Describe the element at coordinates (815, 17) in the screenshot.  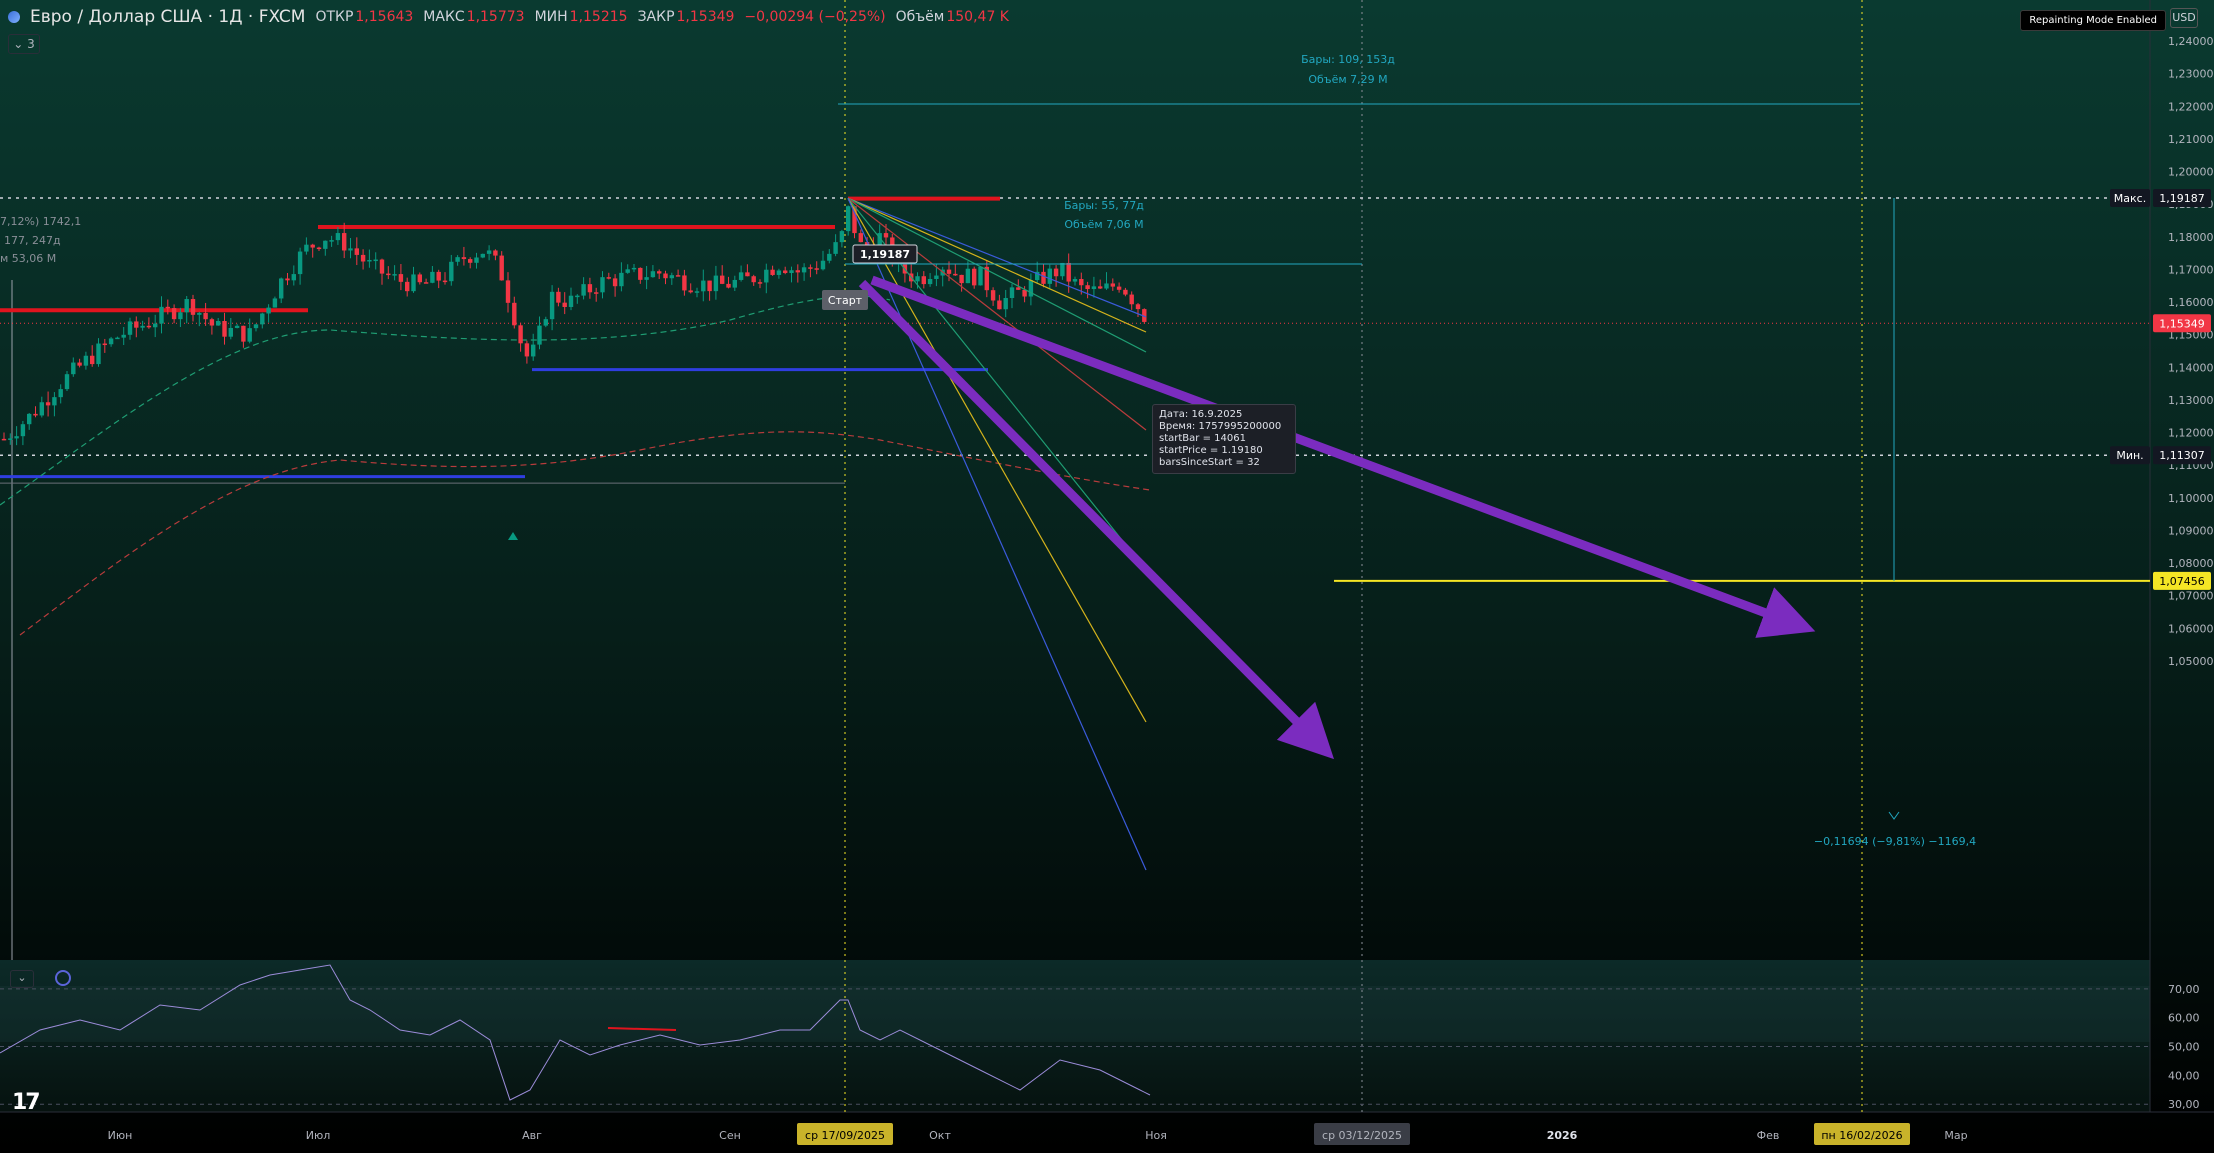
I see `change-value: −0,00294 (−0,25%)` at that location.